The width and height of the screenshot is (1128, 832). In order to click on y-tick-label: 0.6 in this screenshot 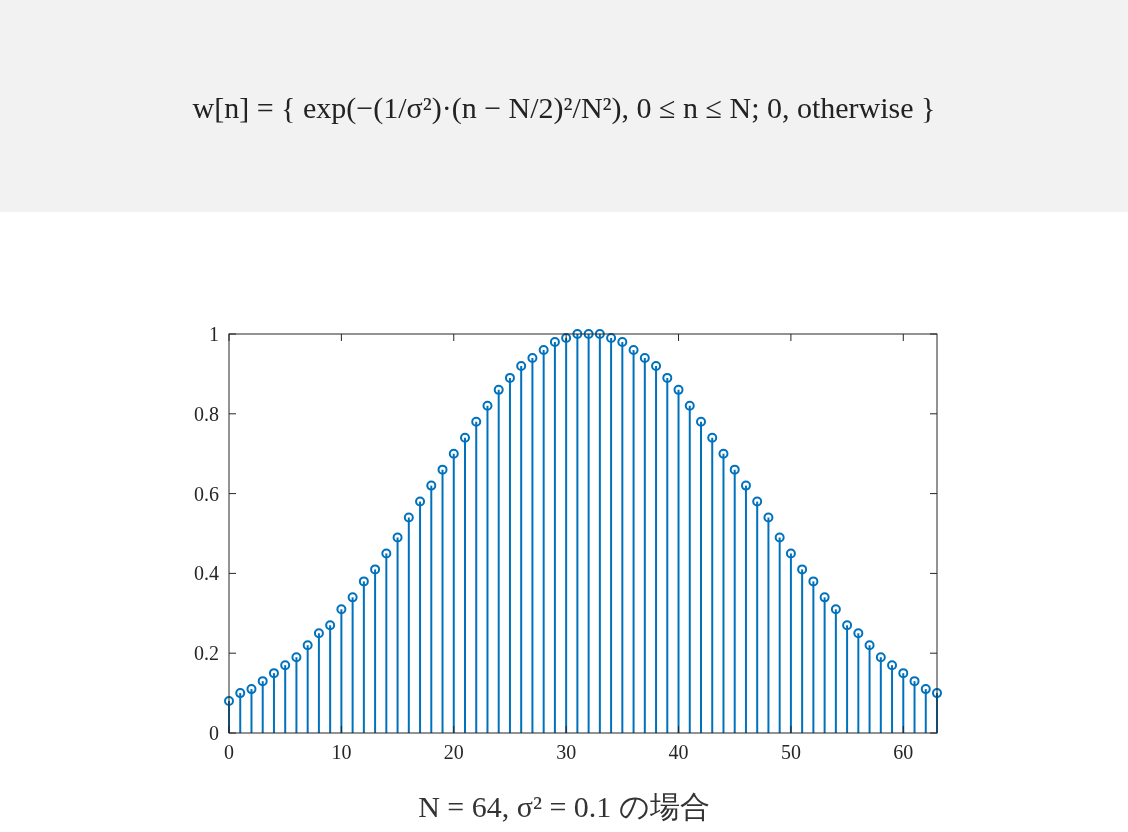, I will do `click(206, 493)`.